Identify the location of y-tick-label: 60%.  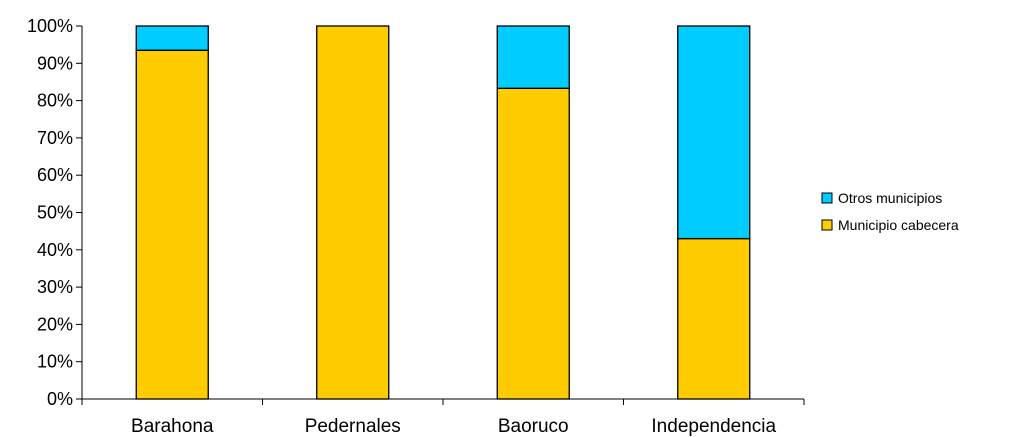
(55, 175).